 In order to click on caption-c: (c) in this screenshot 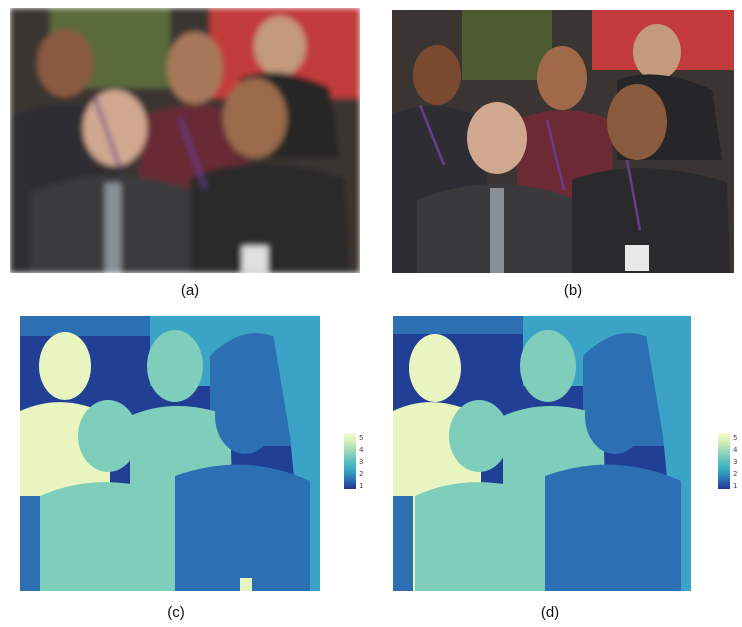, I will do `click(176, 612)`.